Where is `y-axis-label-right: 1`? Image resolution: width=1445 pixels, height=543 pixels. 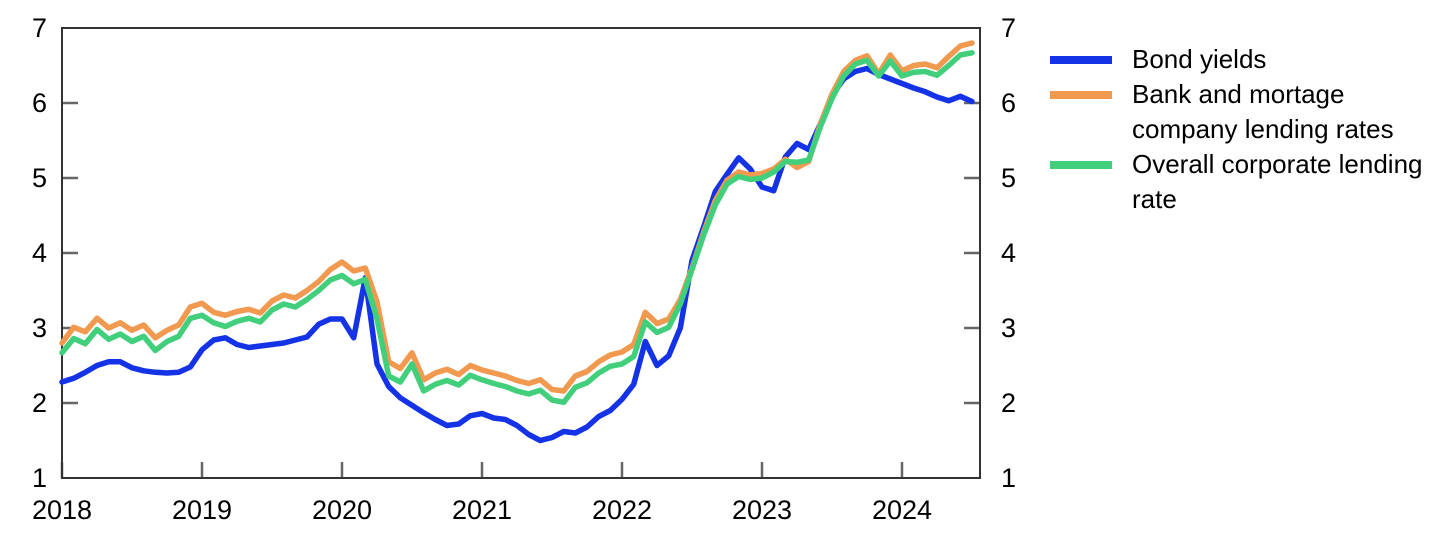 y-axis-label-right: 1 is located at coordinates (1008, 478).